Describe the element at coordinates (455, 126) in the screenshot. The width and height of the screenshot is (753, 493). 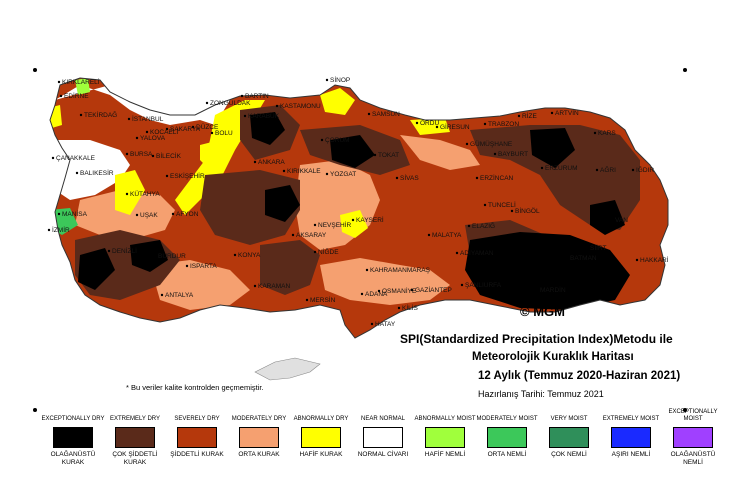
I see `city-label: GİRESUN` at that location.